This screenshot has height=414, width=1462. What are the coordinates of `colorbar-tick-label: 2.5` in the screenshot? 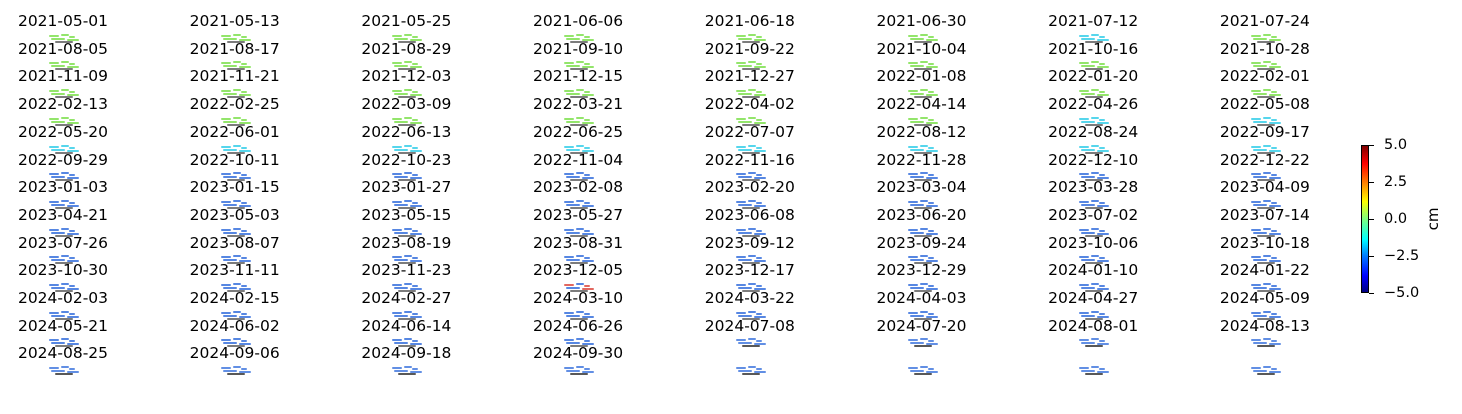 It's located at (1396, 182).